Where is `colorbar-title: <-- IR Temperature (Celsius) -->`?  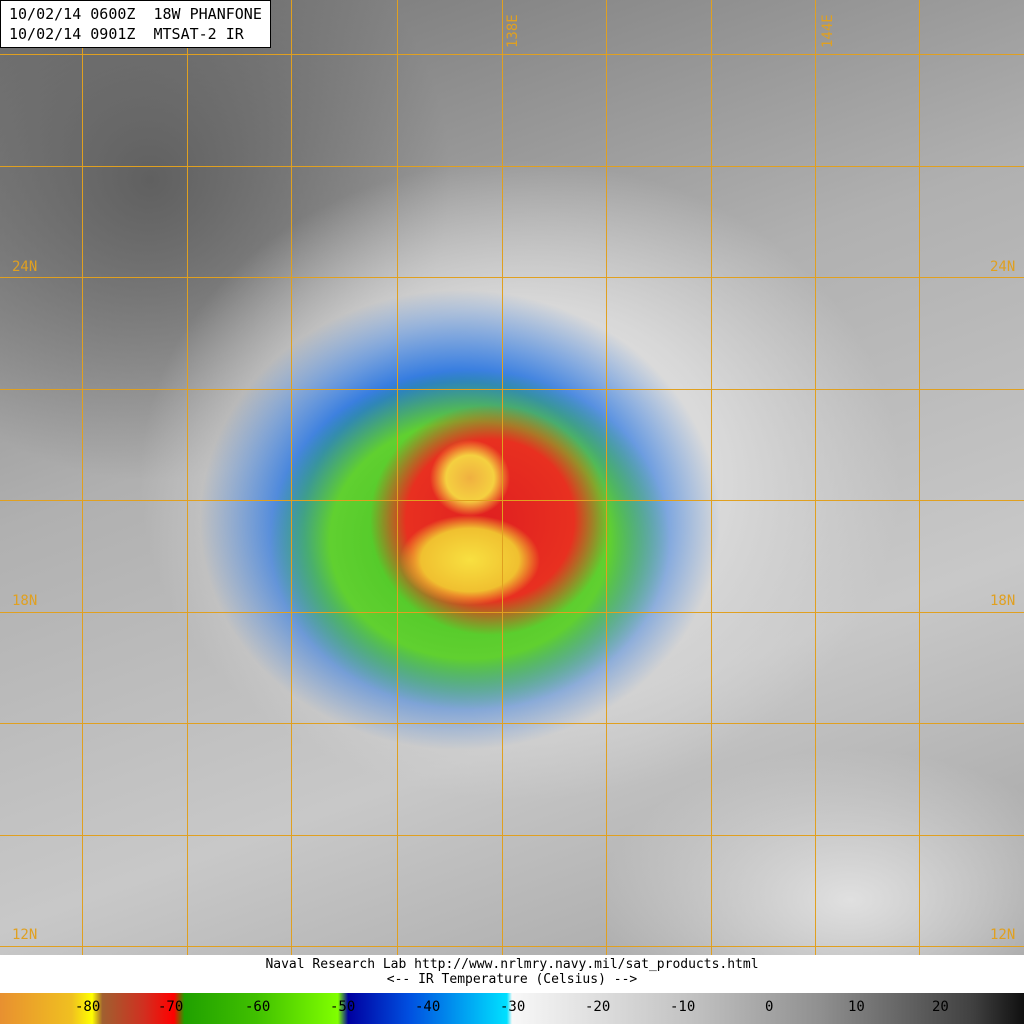
colorbar-title: <-- IR Temperature (Celsius) --> is located at coordinates (512, 979).